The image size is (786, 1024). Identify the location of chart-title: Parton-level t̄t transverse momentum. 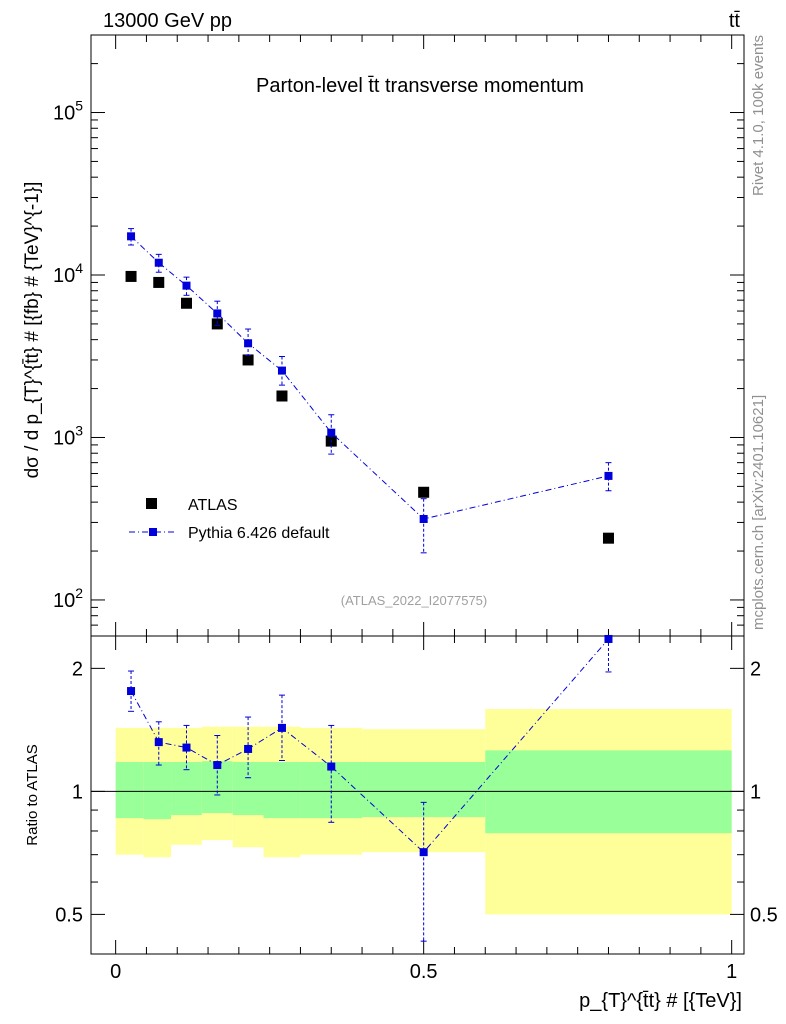
(420, 86).